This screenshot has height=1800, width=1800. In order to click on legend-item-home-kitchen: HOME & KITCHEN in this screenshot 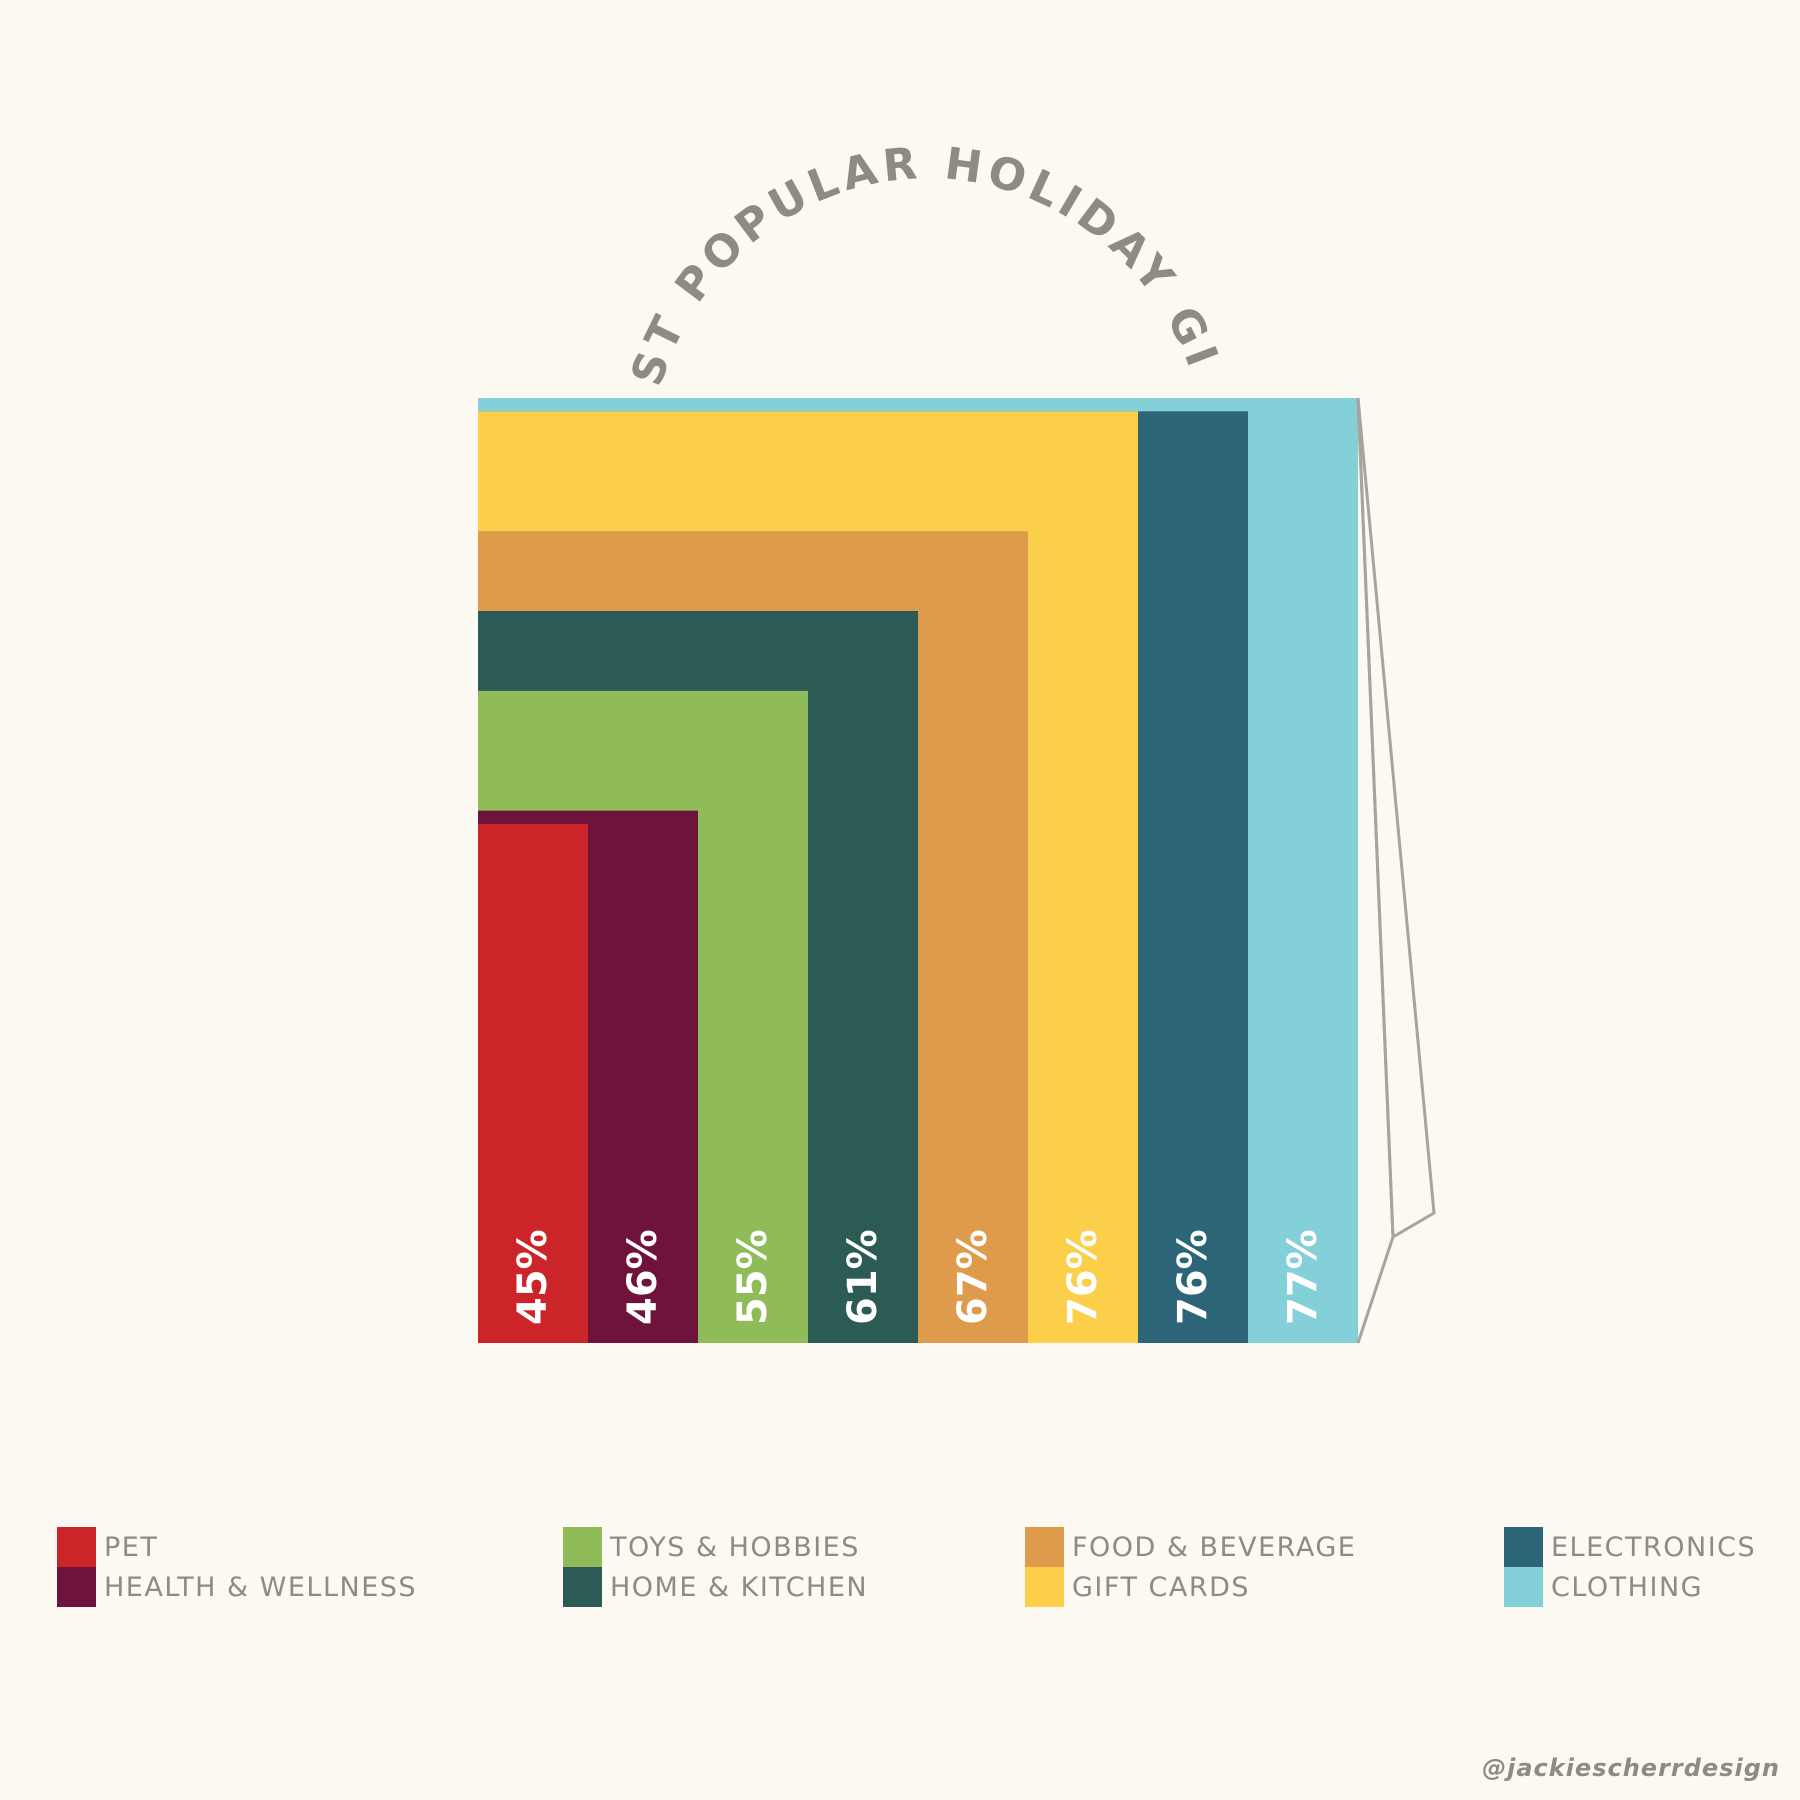, I will do `click(715, 1587)`.